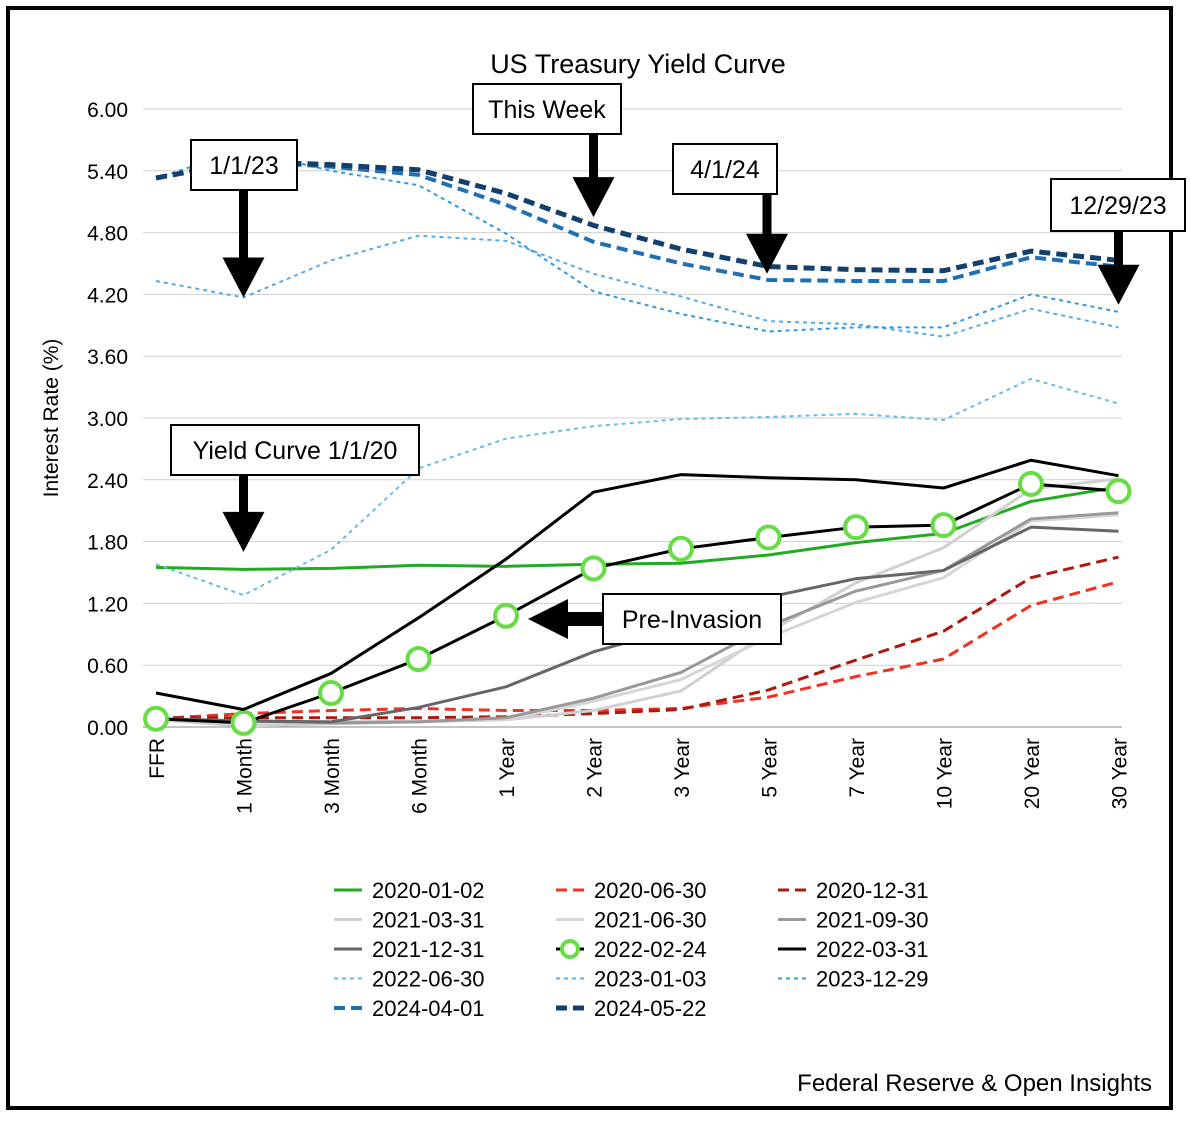 The height and width of the screenshot is (1122, 1190). What do you see at coordinates (107, 172) in the screenshot?
I see `y-tick-label: 5.40` at bounding box center [107, 172].